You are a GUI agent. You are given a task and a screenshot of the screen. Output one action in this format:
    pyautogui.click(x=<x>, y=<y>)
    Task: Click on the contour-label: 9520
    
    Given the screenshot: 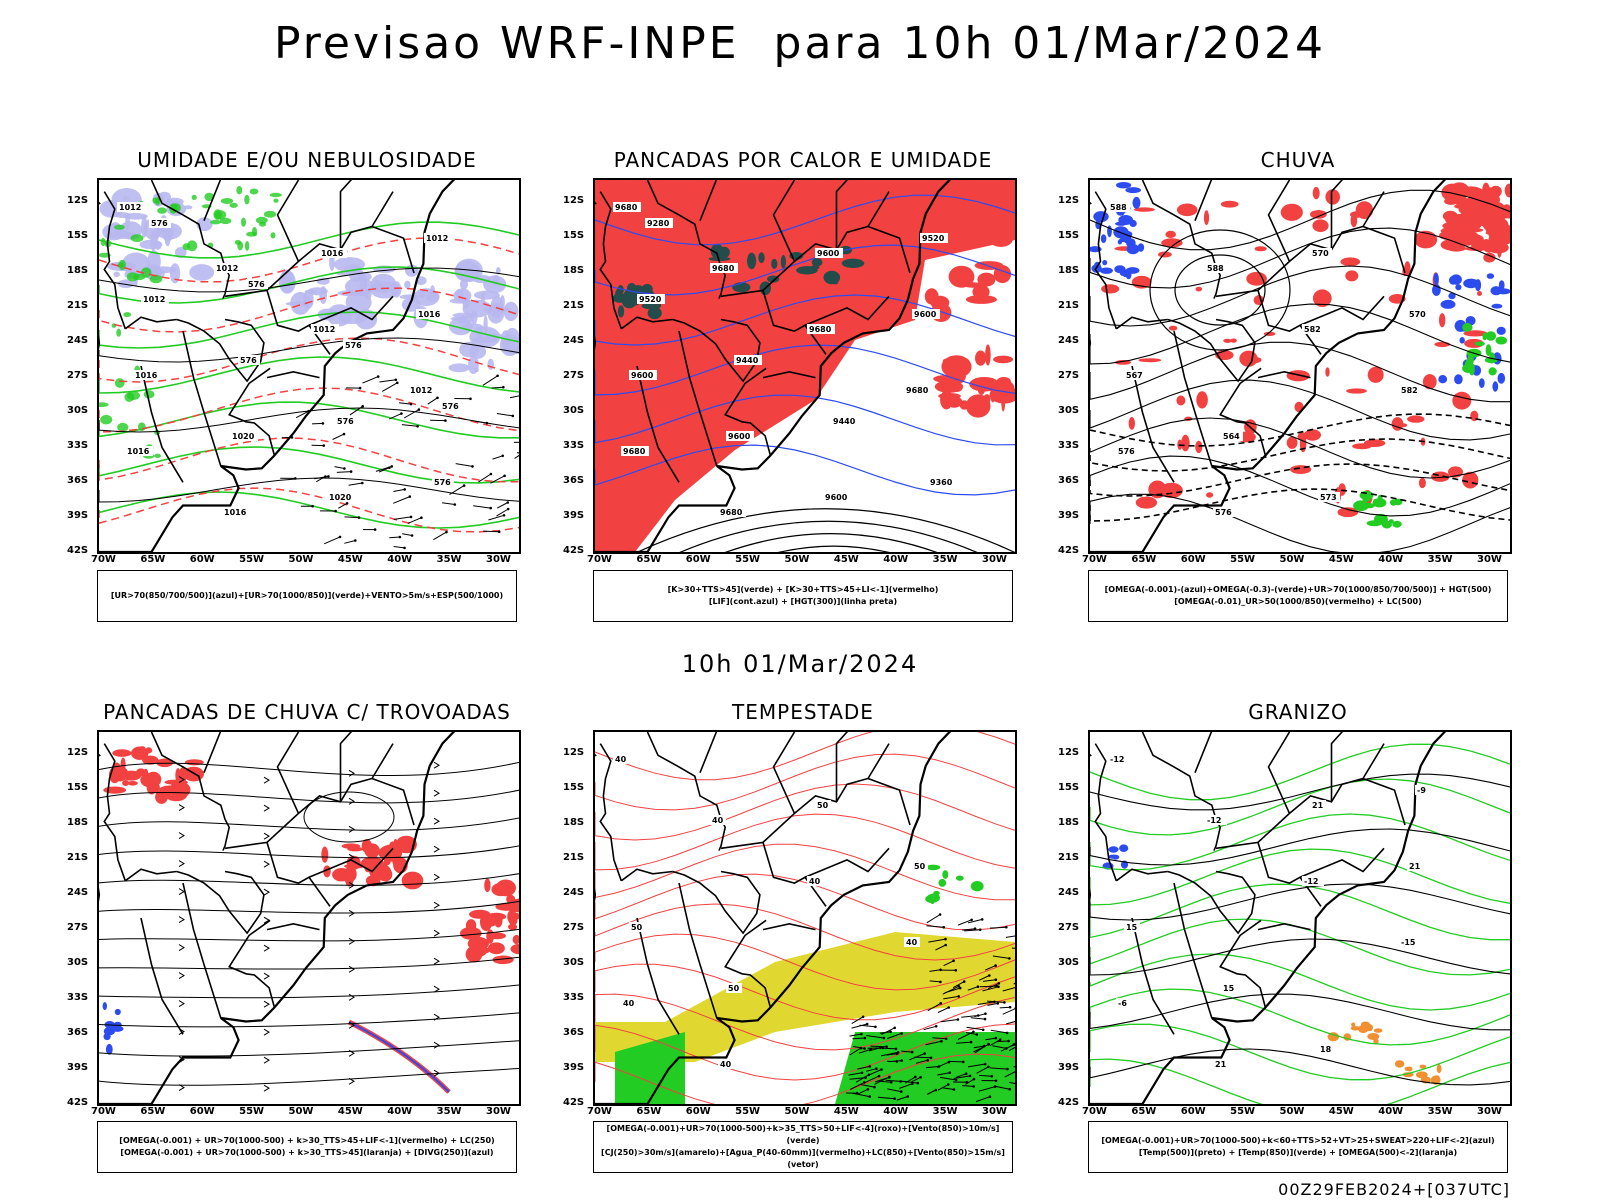 What is the action you would take?
    pyautogui.click(x=933, y=238)
    